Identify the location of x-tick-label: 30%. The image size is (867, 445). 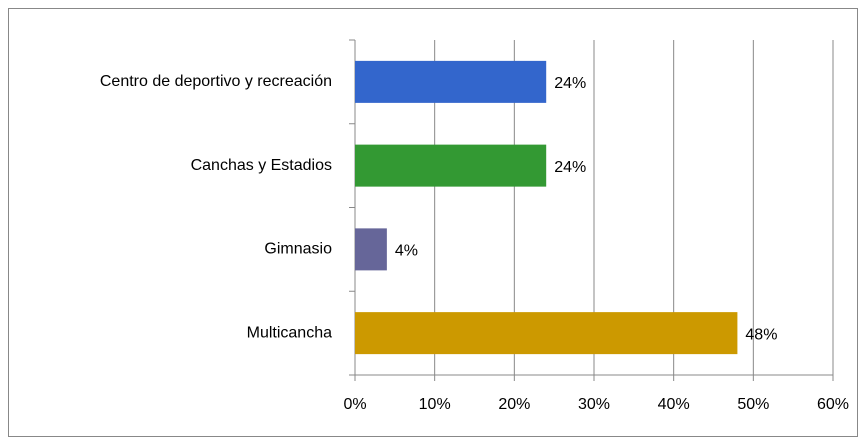
(594, 404).